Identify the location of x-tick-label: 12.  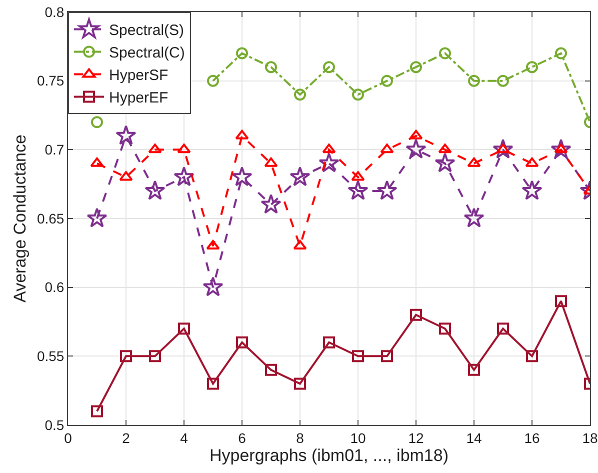
(416, 438).